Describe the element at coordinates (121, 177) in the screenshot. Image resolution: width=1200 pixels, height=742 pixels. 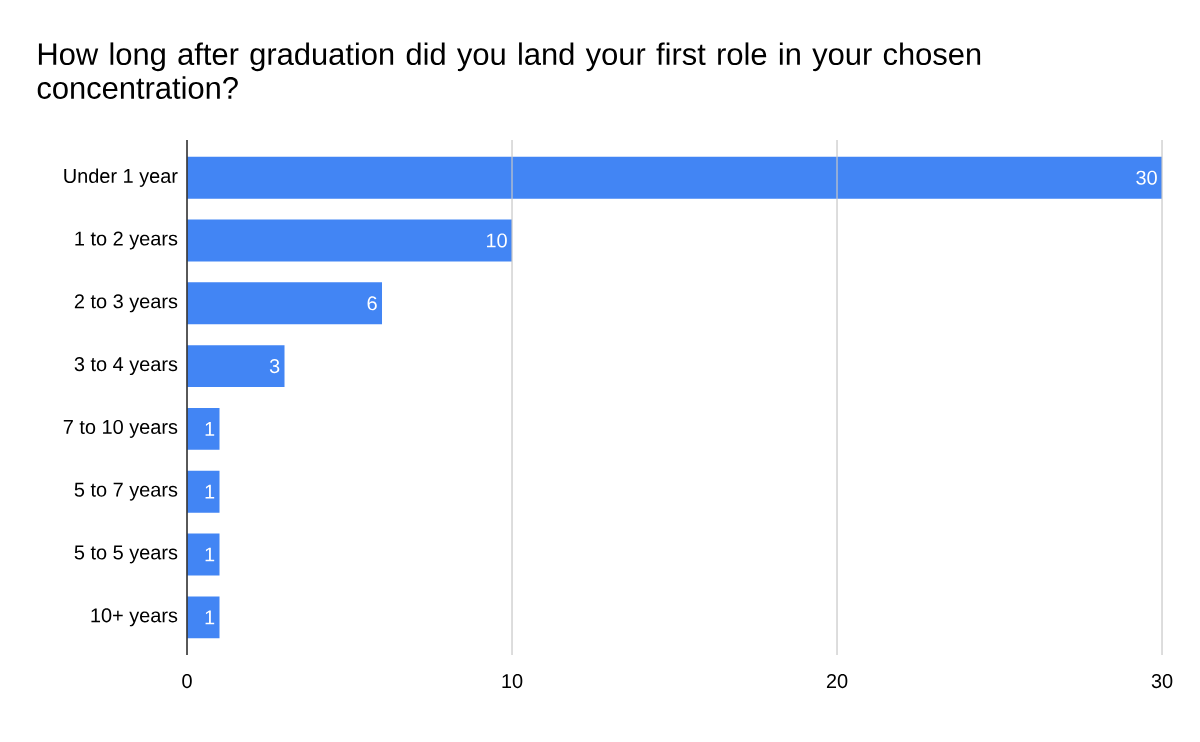
I see `y-tick-label: Under 1 year` at that location.